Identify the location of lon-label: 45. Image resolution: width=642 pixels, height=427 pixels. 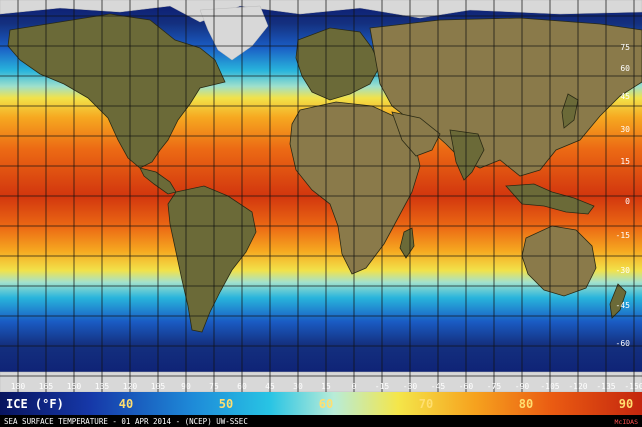
(270, 386).